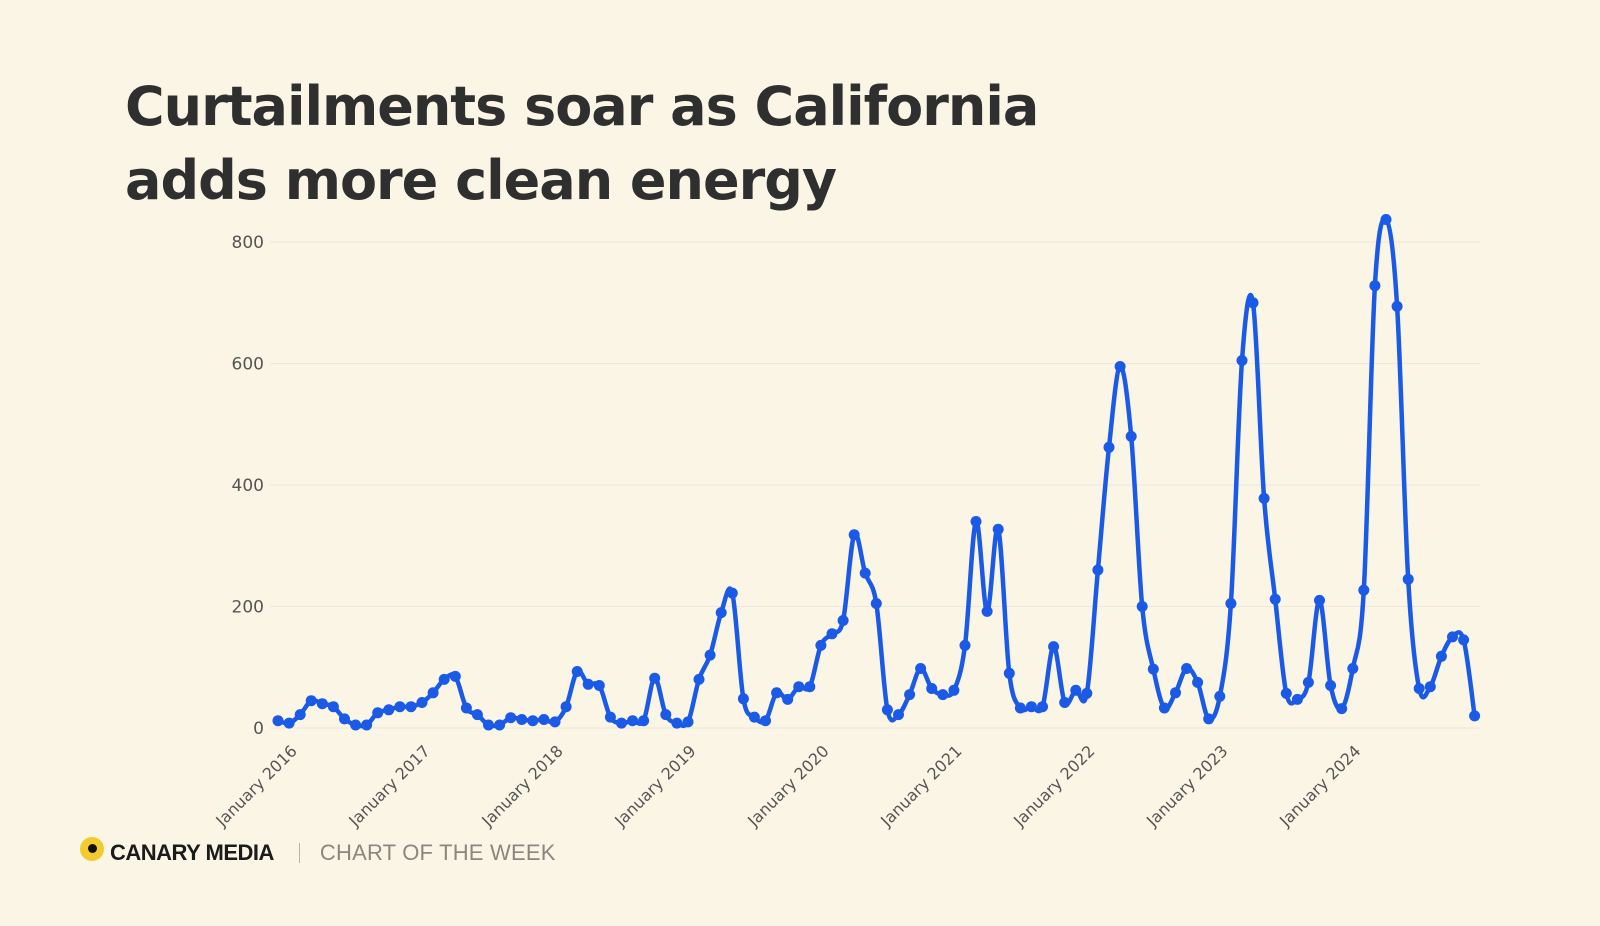  What do you see at coordinates (481, 180) in the screenshot?
I see `chart-title-line-2: adds more clean energy` at bounding box center [481, 180].